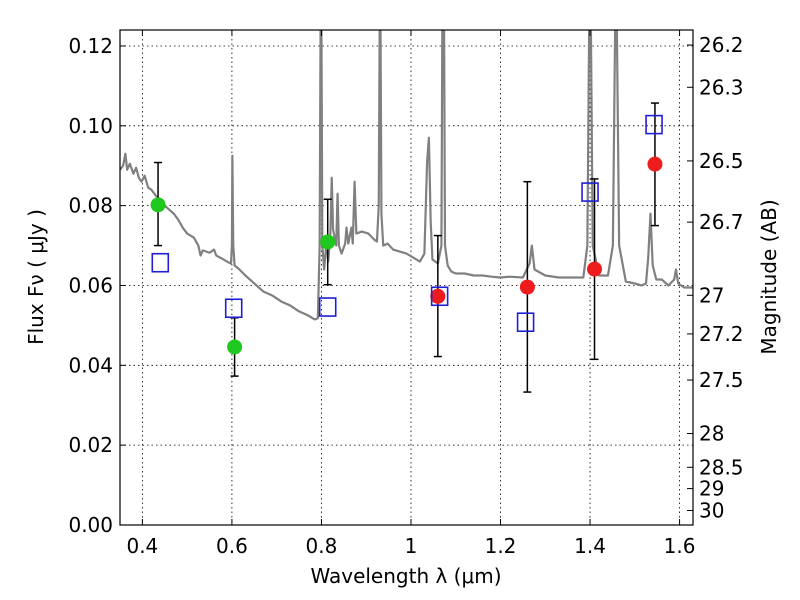  Describe the element at coordinates (501, 546) in the screenshot. I see `x-tick-label: 1.2` at that location.